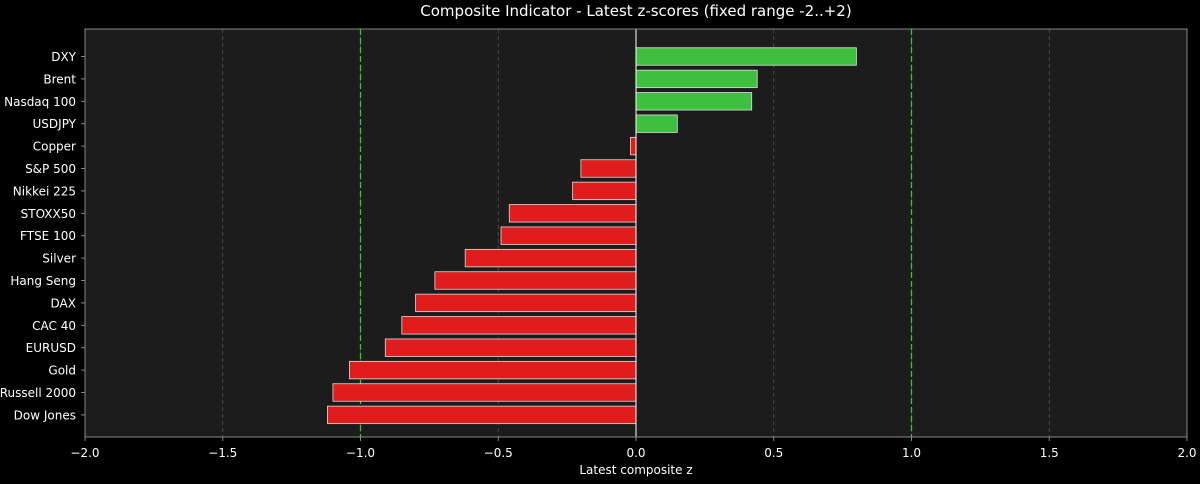 The height and width of the screenshot is (484, 1200). Describe the element at coordinates (773, 453) in the screenshot. I see `x-tick-label: 0.5` at that location.